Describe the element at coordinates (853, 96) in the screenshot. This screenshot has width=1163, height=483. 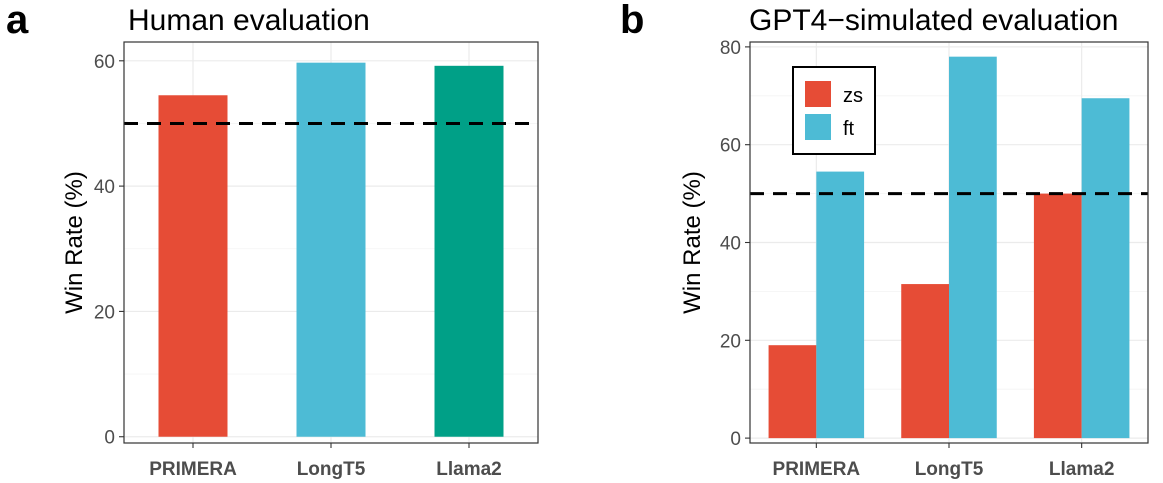
I see `legend-label-zs: zs` at that location.